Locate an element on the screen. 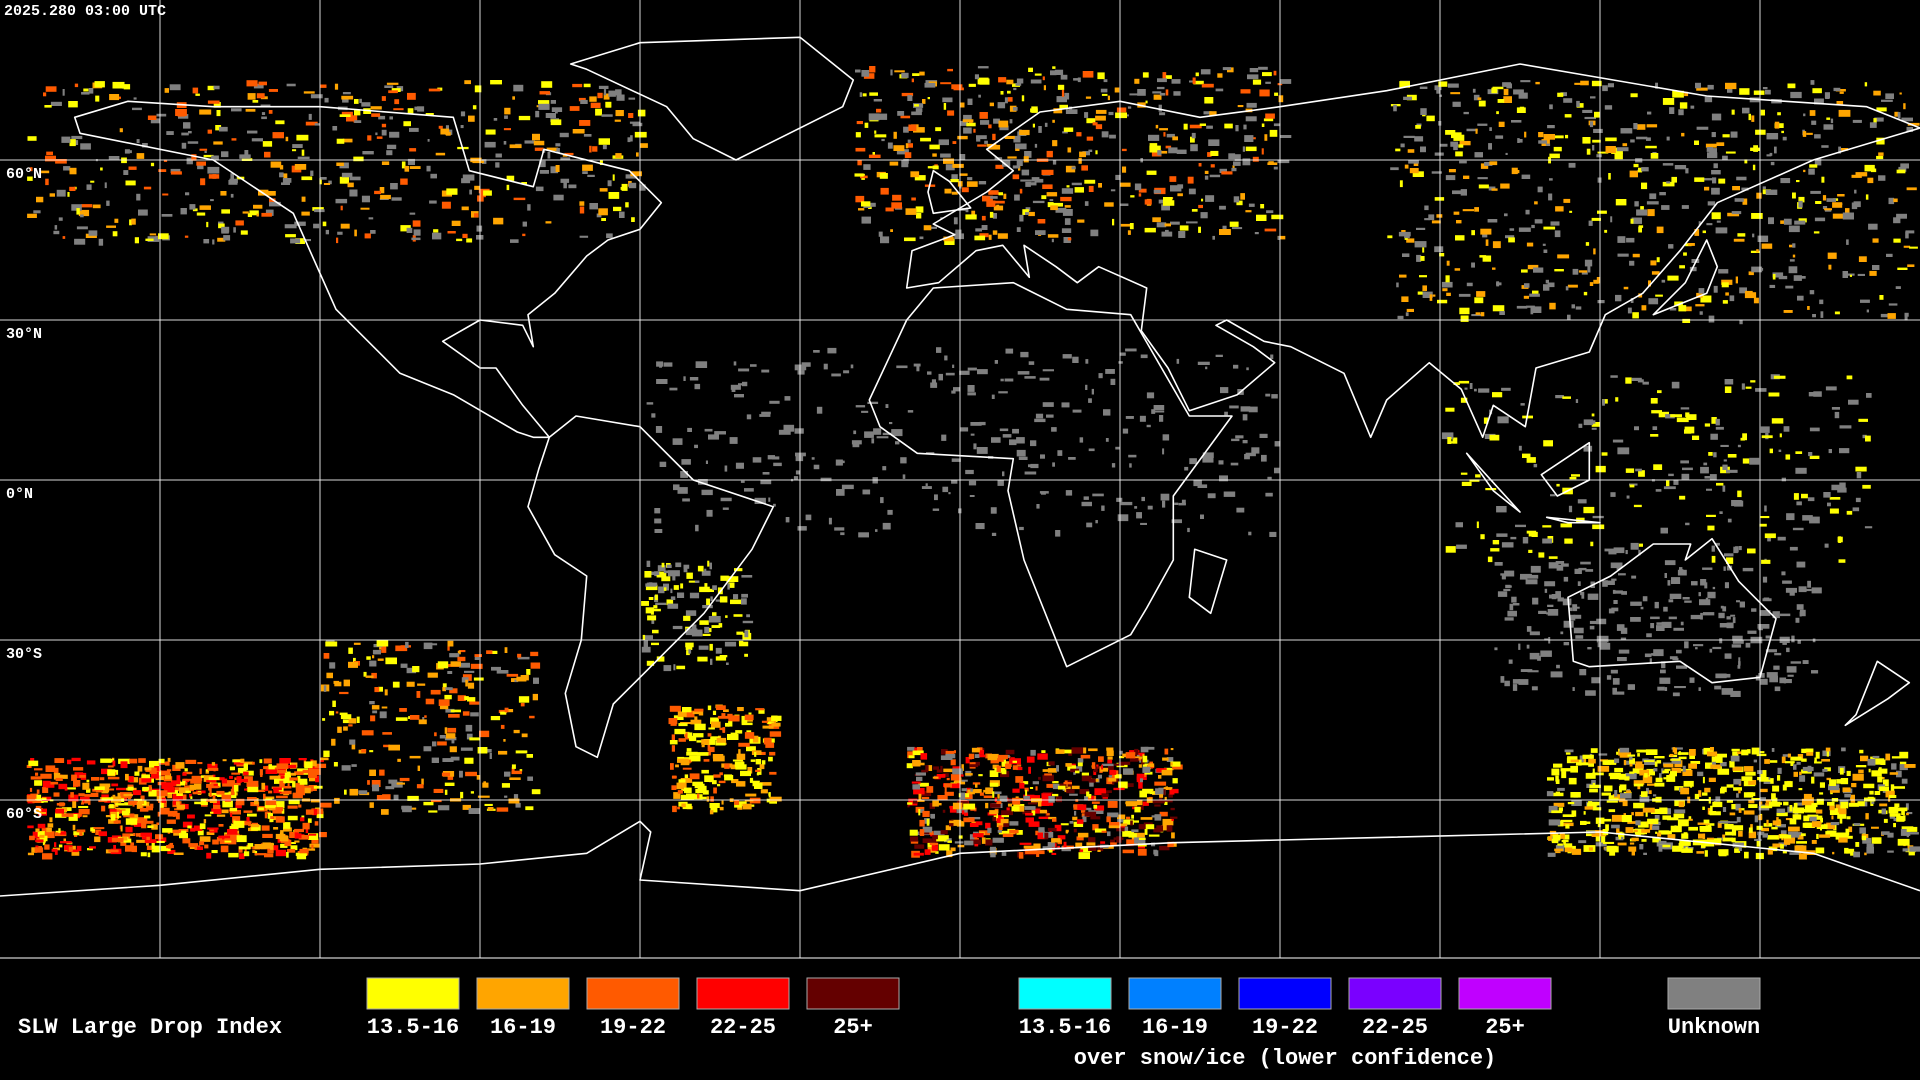  coastline is located at coordinates (712, 98).